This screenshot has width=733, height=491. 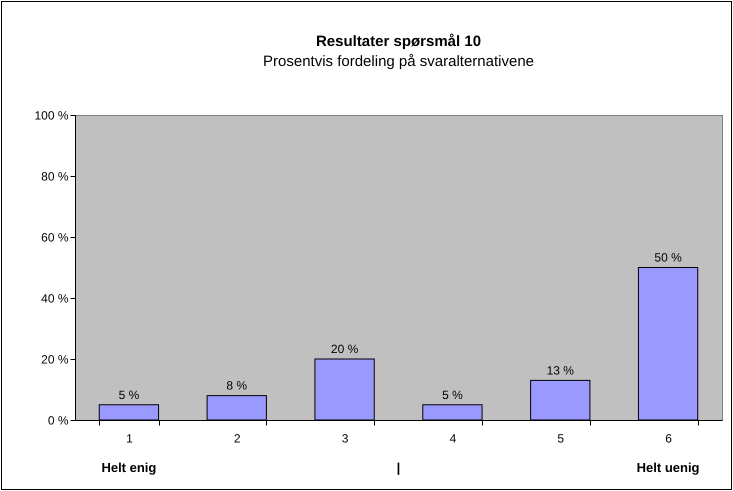 What do you see at coordinates (55, 299) in the screenshot?
I see `y-tick-label: 40 %` at bounding box center [55, 299].